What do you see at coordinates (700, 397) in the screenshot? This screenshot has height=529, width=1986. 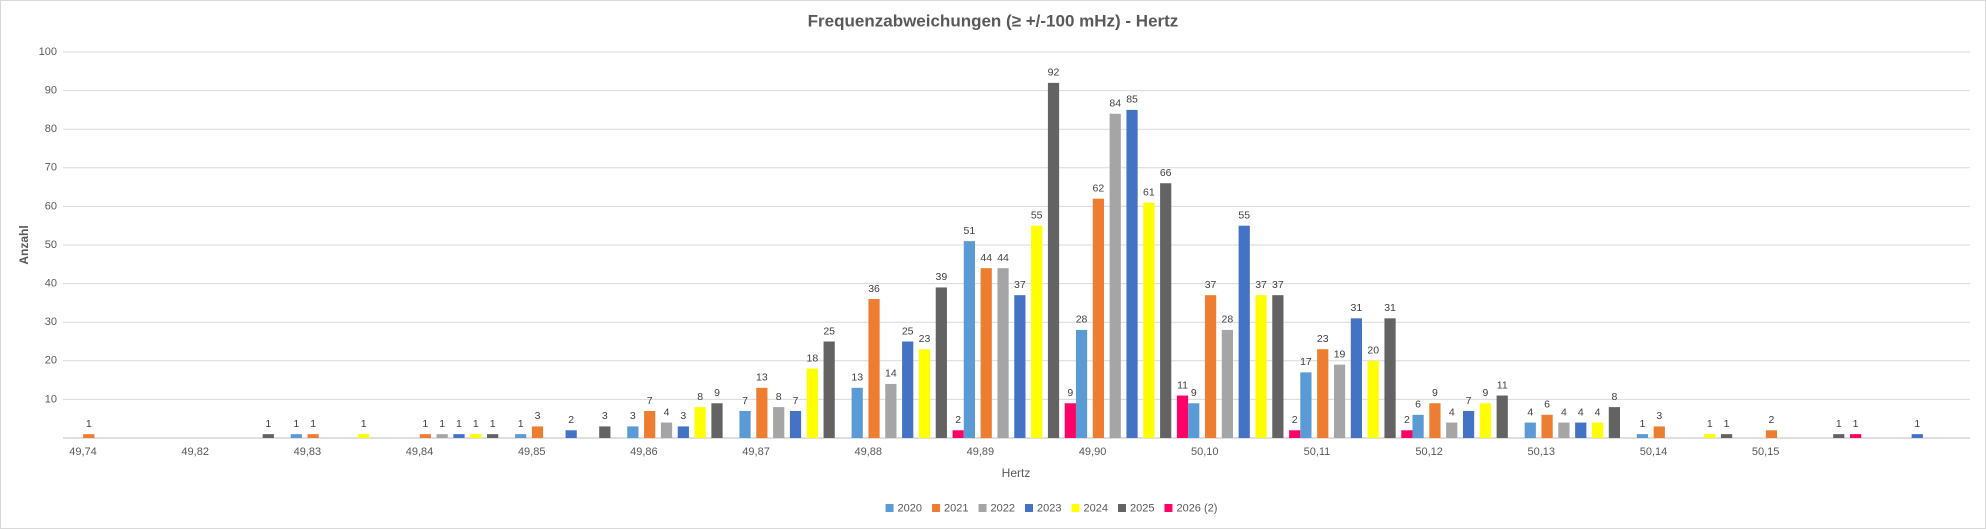 I see `data-label: 8` at bounding box center [700, 397].